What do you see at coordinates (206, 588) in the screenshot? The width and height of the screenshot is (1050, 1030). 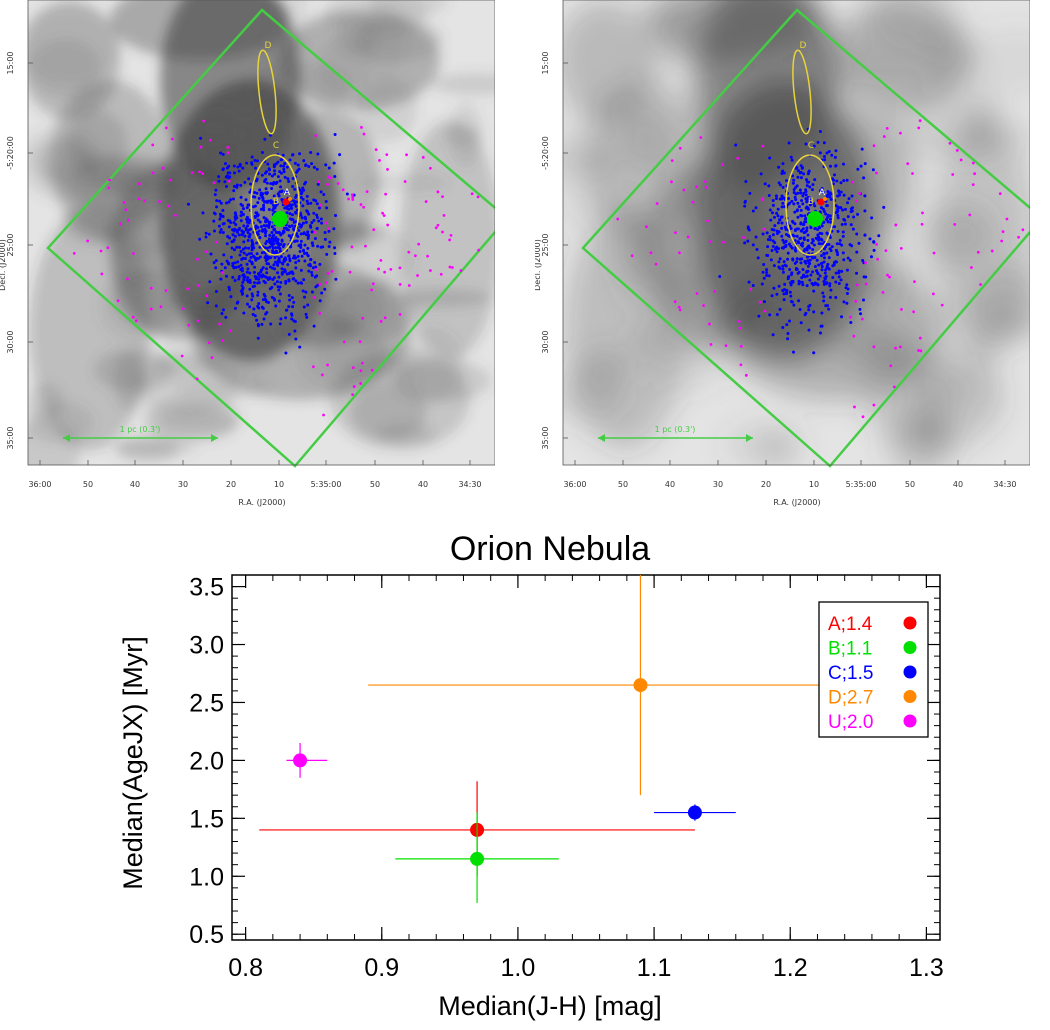 I see `y-tick-label: 3.5` at bounding box center [206, 588].